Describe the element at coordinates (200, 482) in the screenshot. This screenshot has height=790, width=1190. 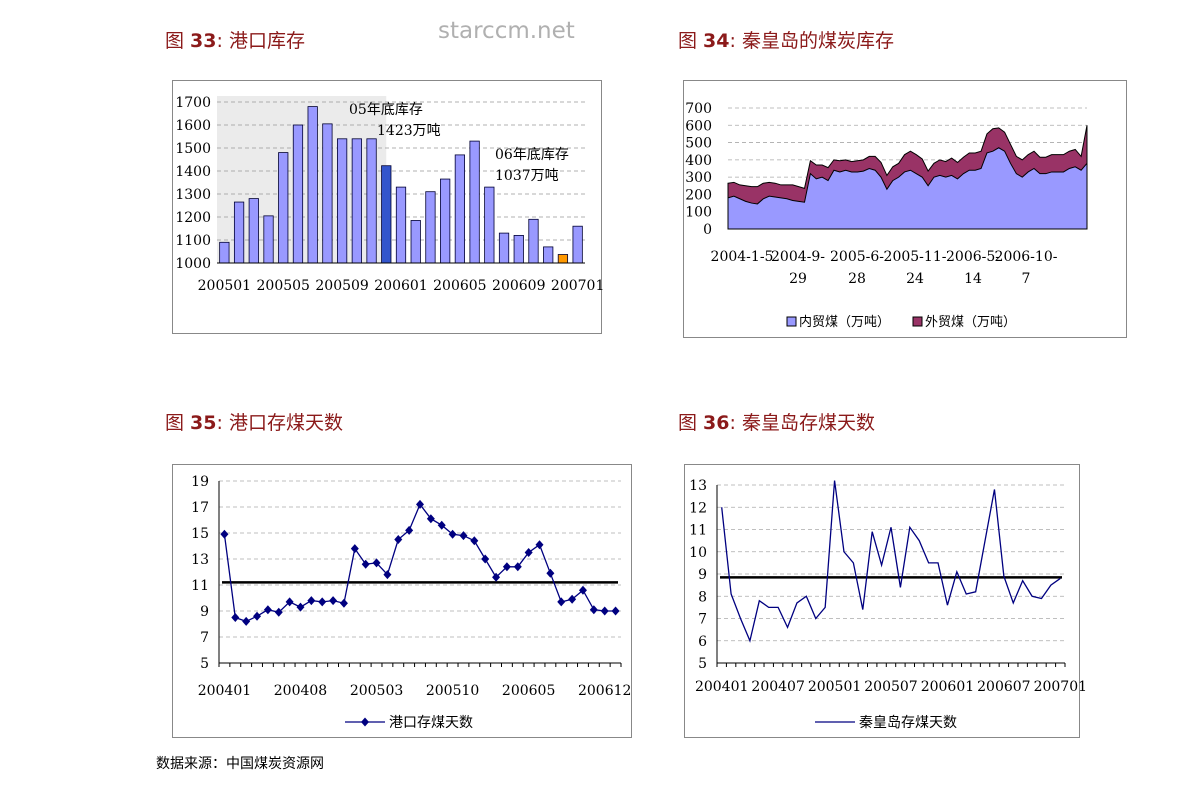
I see `chart-35-y-tick-label: 19` at that location.